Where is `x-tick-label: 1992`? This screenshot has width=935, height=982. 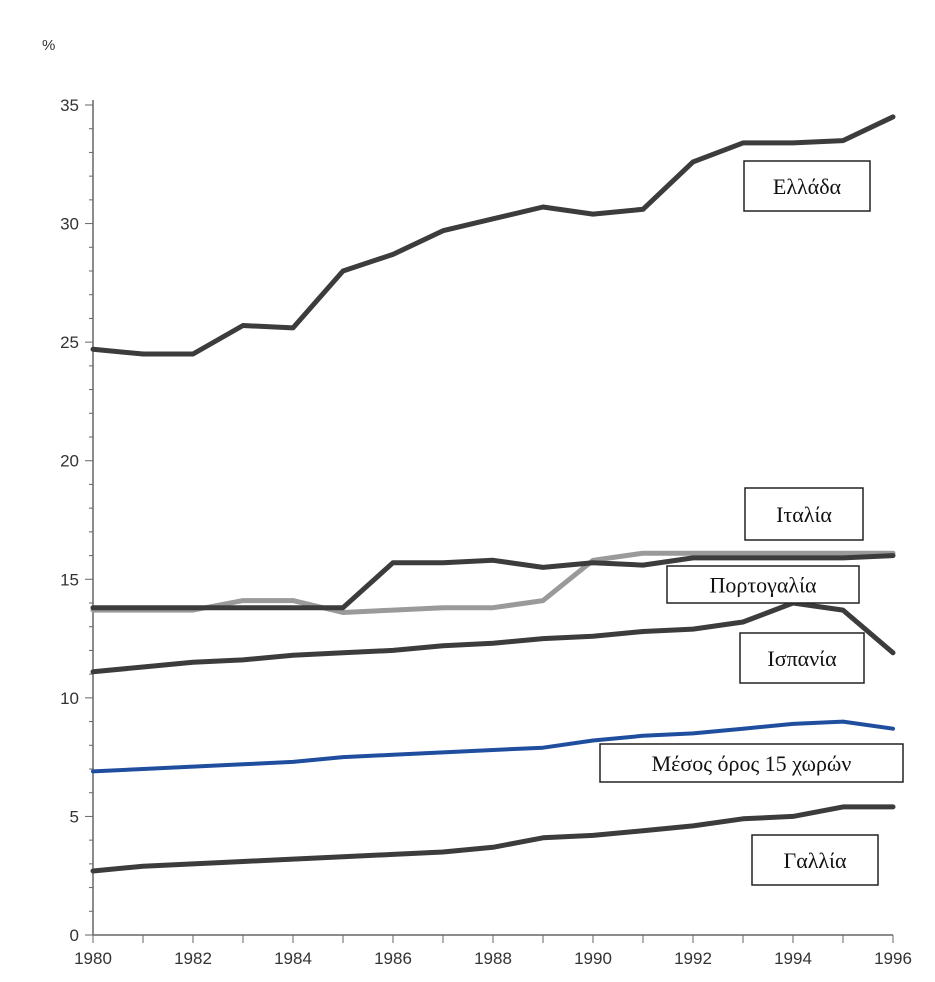 x-tick-label: 1992 is located at coordinates (693, 958).